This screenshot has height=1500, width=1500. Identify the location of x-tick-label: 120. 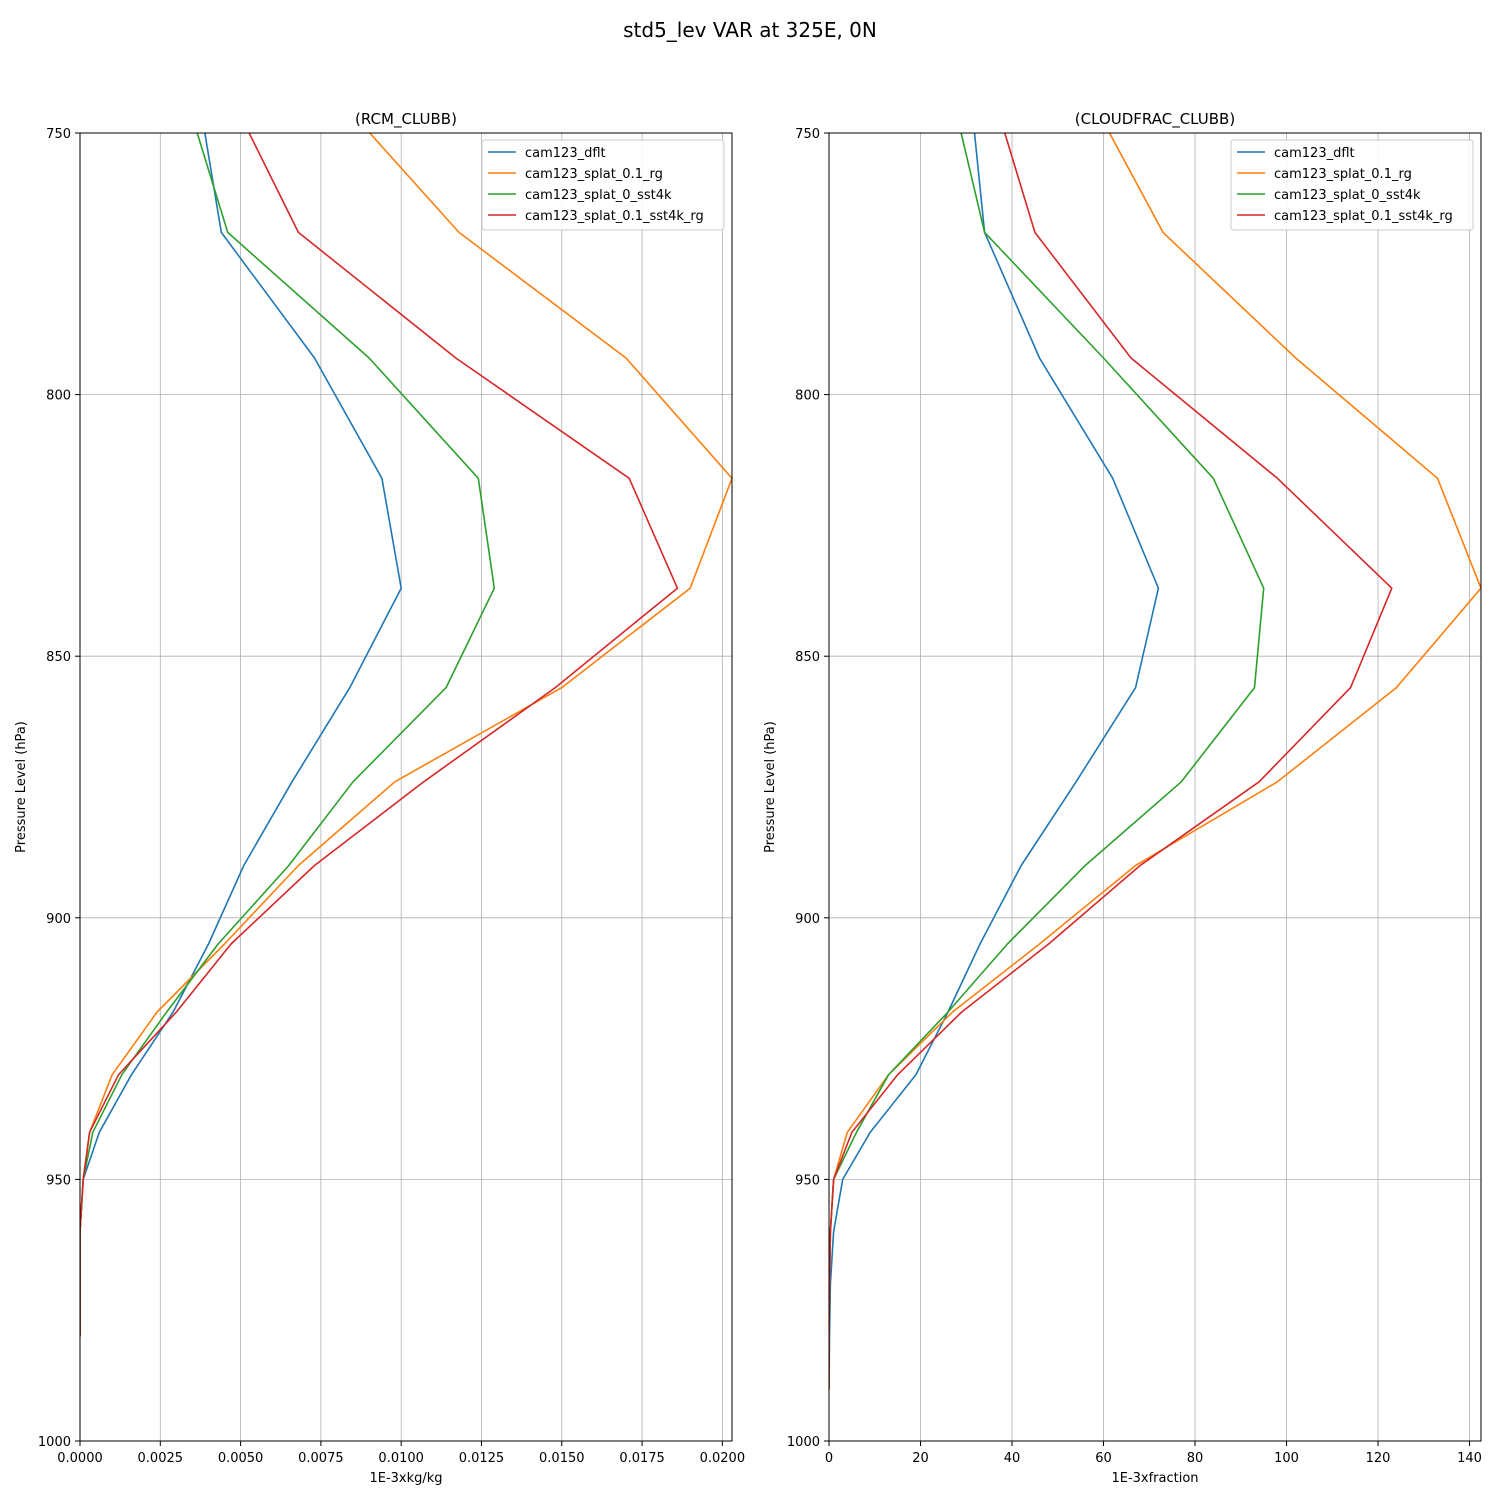
(1378, 1458).